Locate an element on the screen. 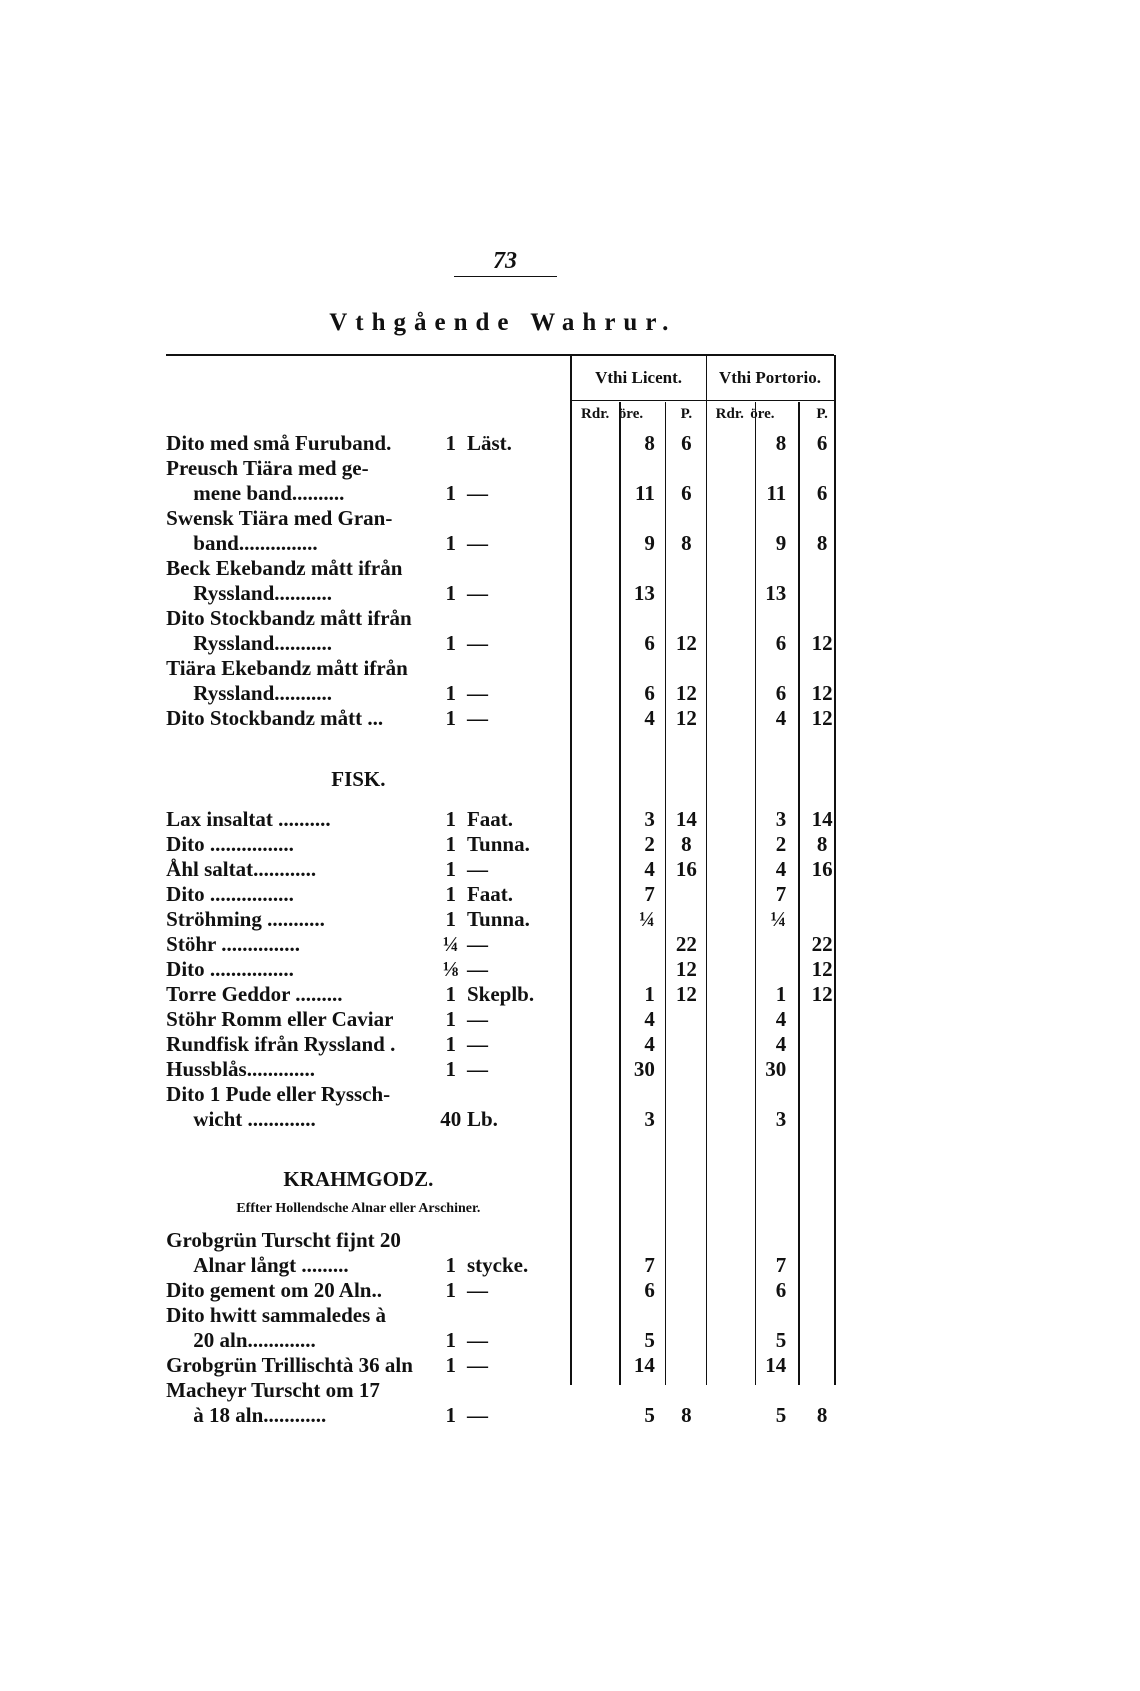 This screenshot has width=1140, height=1691. item-text: Rundfisk ifrån Ryssland . is located at coordinates (281, 1043).